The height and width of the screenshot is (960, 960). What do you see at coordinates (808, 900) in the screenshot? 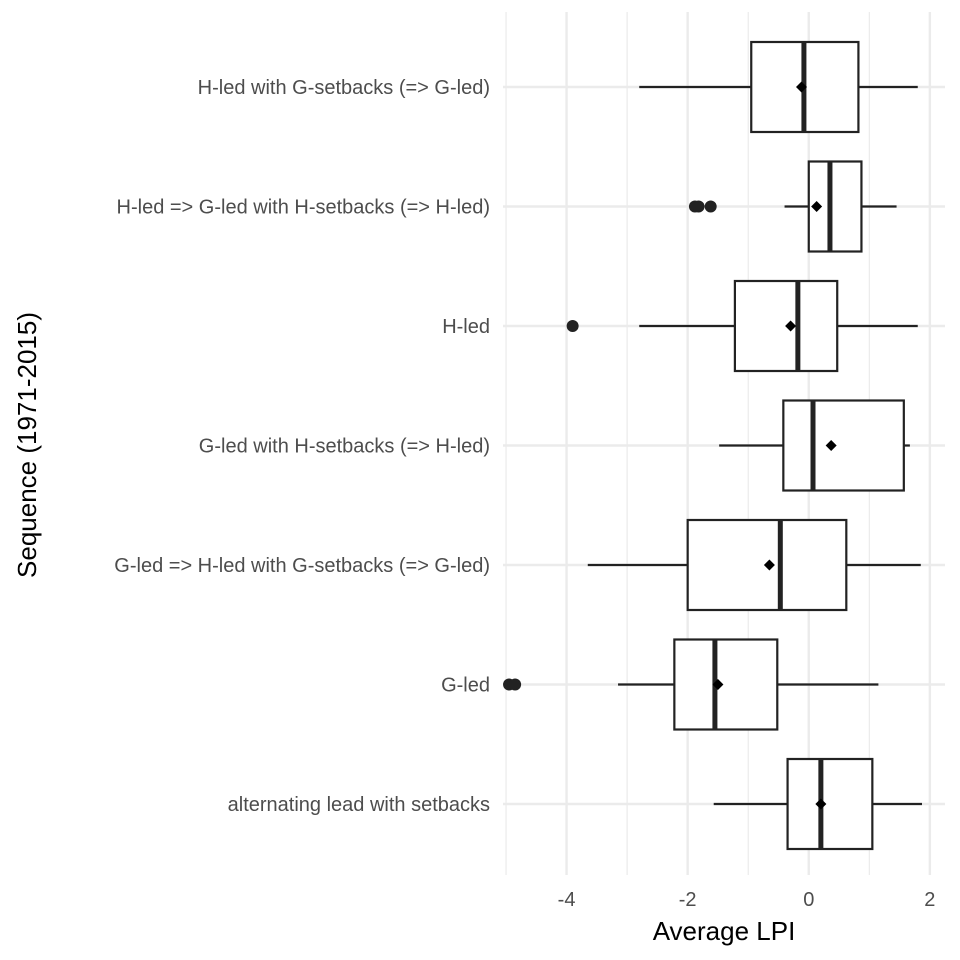
I see `x-tick-label: 0` at bounding box center [808, 900].